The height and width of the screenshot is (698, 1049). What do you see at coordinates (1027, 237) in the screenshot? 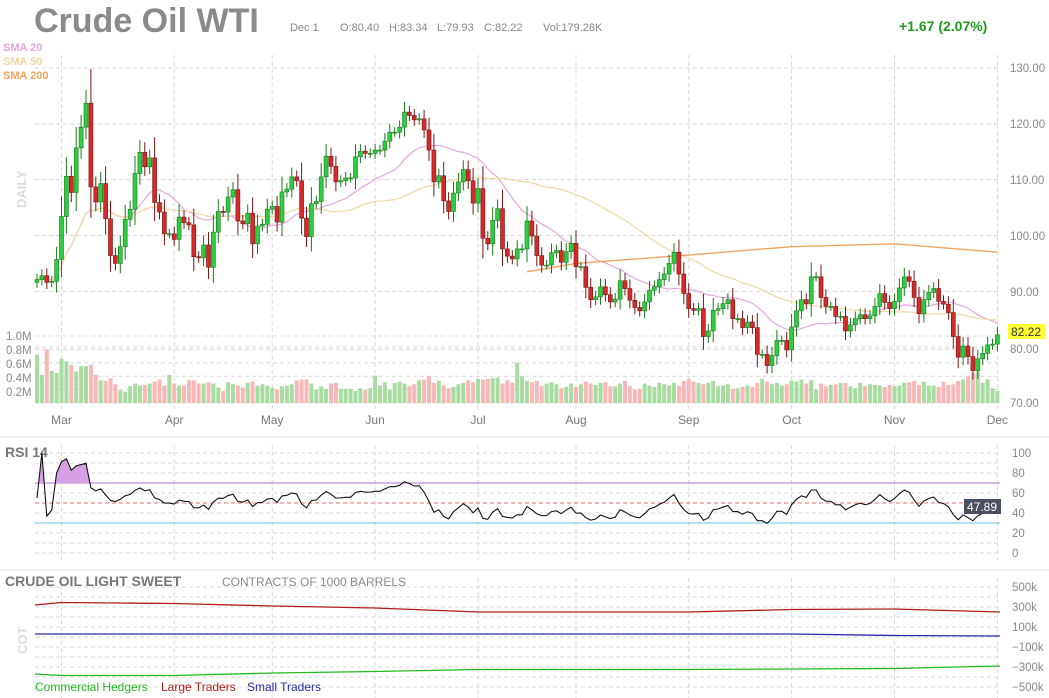
I see `price-tick: 100.00` at bounding box center [1027, 237].